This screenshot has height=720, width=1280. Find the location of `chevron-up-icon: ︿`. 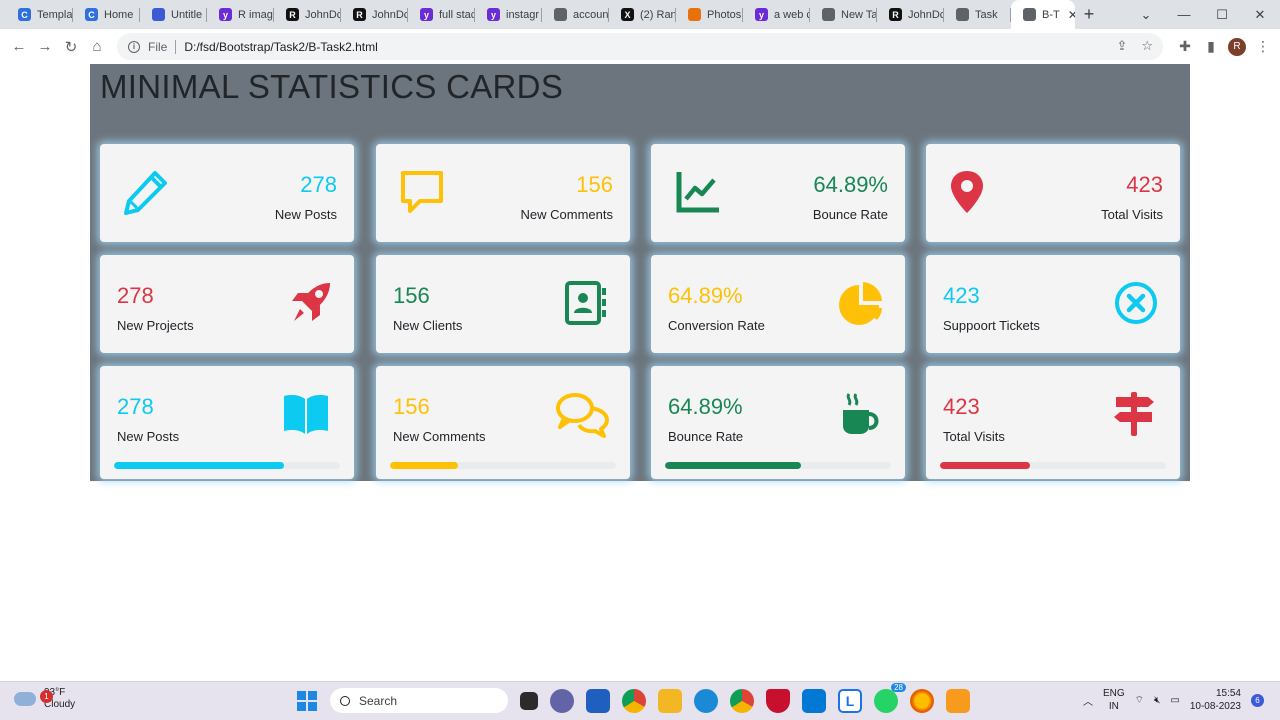

chevron-up-icon: ︿ is located at coordinates (1088, 702).